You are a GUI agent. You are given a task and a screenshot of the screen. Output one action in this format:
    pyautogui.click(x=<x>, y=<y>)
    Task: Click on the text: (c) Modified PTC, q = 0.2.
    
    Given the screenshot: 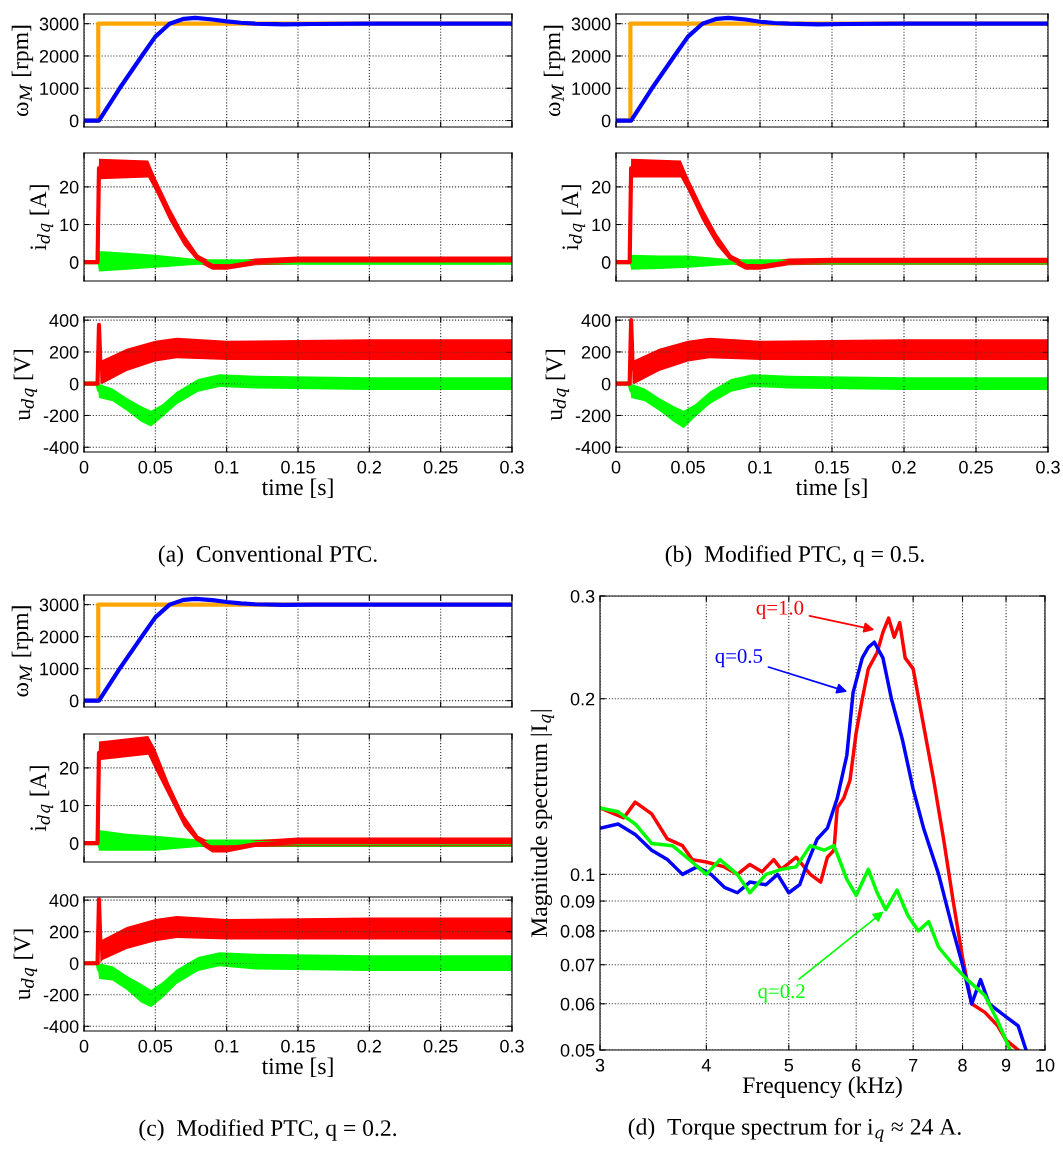 What is the action you would take?
    pyautogui.click(x=268, y=1130)
    